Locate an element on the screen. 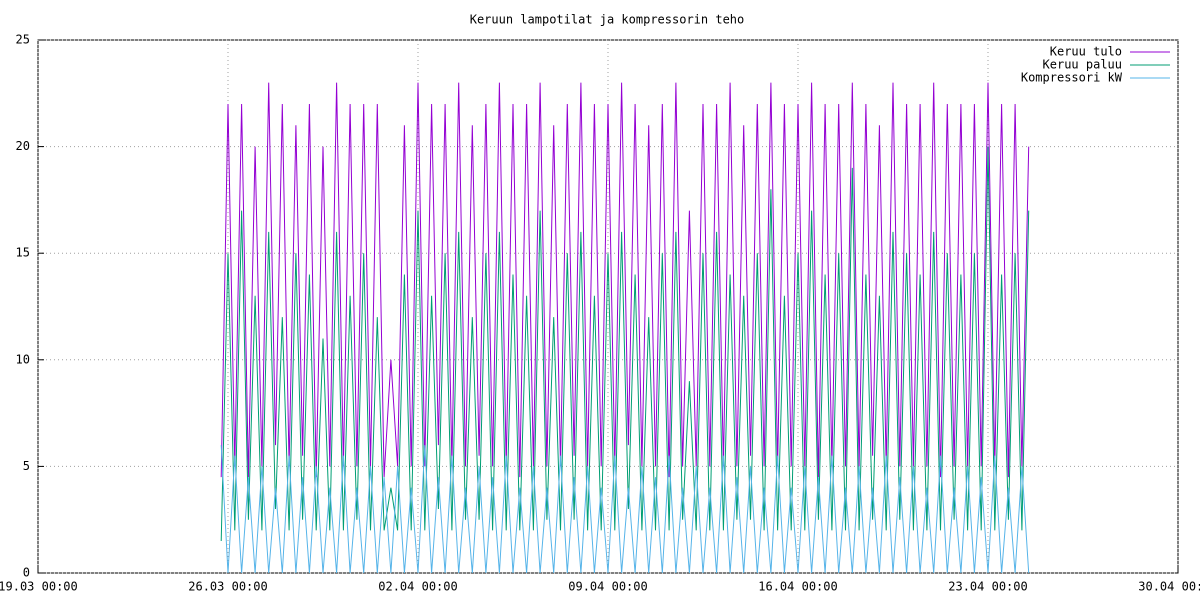  x-tick-label: 02.04 00:00 is located at coordinates (417, 587).